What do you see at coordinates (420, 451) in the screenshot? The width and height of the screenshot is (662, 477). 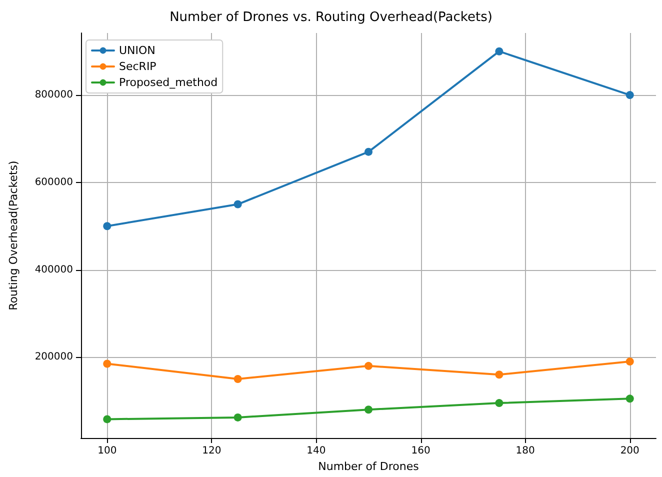 I see `x-tick-label: 160` at bounding box center [420, 451].